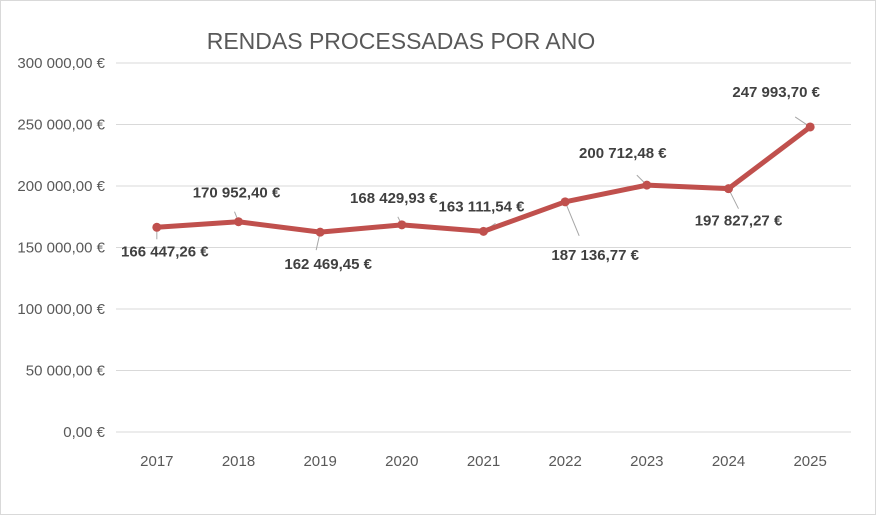 The image size is (876, 516). Describe the element at coordinates (237, 193) in the screenshot. I see `data-label: 170 952,40 €` at that location.